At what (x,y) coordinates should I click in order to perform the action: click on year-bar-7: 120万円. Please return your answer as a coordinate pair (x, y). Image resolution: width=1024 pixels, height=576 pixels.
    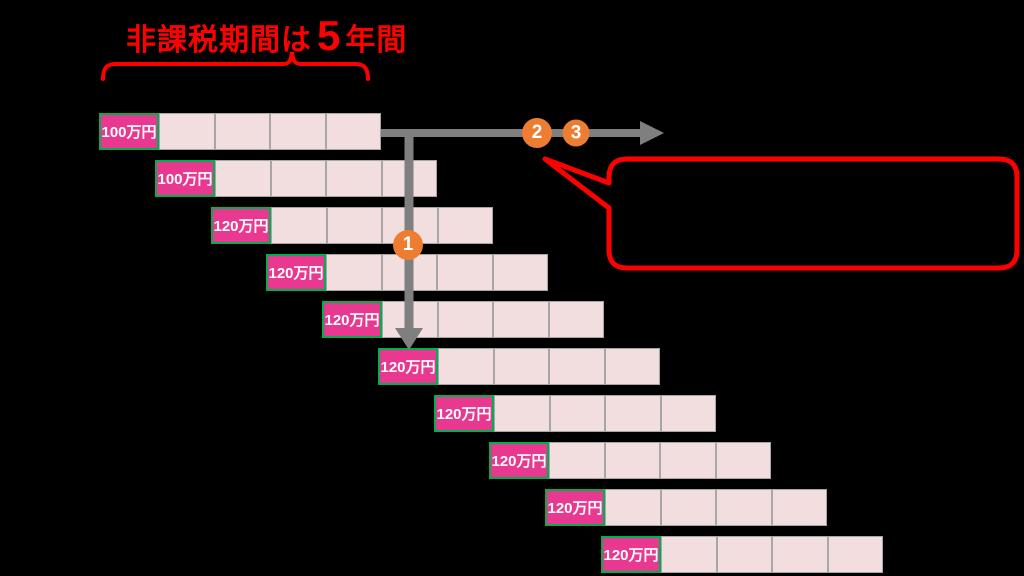
    Looking at the image, I should click on (575, 413).